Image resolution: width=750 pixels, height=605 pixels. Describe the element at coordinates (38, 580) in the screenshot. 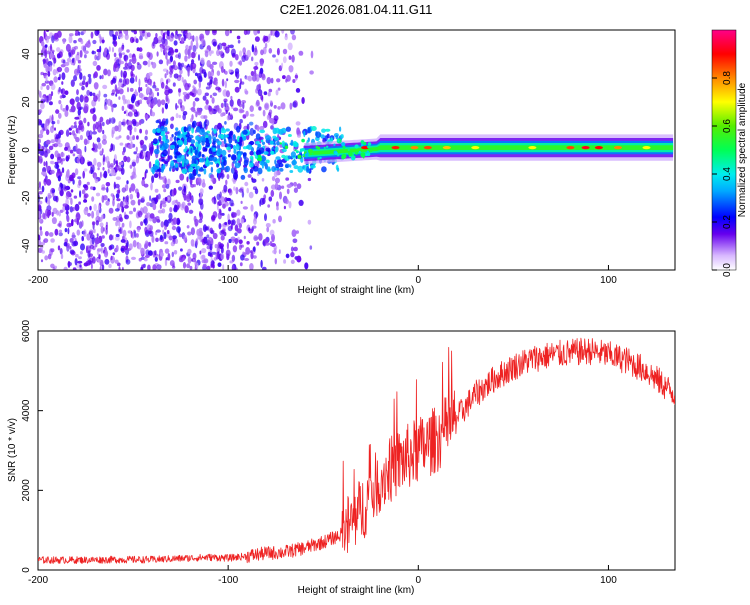

I see `snr-x-tick-label: -200` at that location.